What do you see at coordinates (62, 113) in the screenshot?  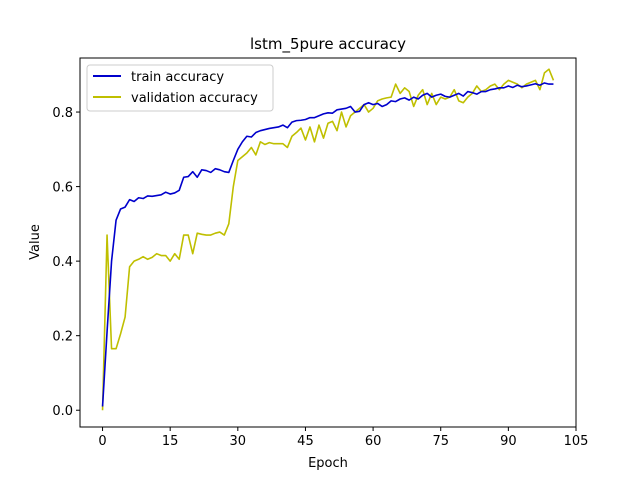 I see `y-tick-label: 0.8` at bounding box center [62, 113].